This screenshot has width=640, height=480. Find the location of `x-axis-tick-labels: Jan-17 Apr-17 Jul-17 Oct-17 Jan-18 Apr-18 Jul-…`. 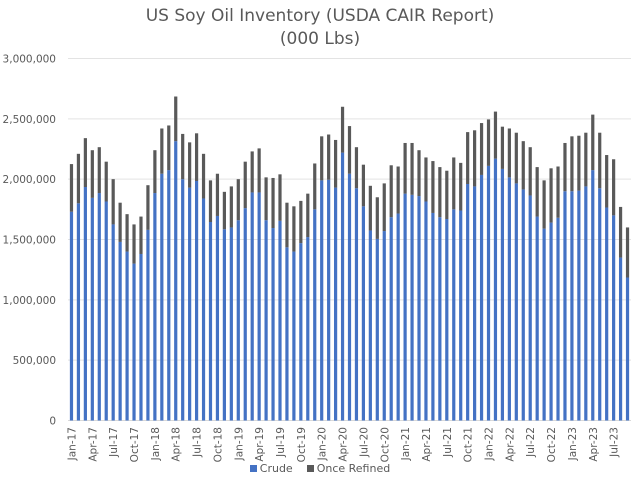

x-axis-tick-labels: Jan-17 Apr-17 Jul-17 Oct-17 Jan-18 Apr-18 Jul-… is located at coordinates (343, 444).